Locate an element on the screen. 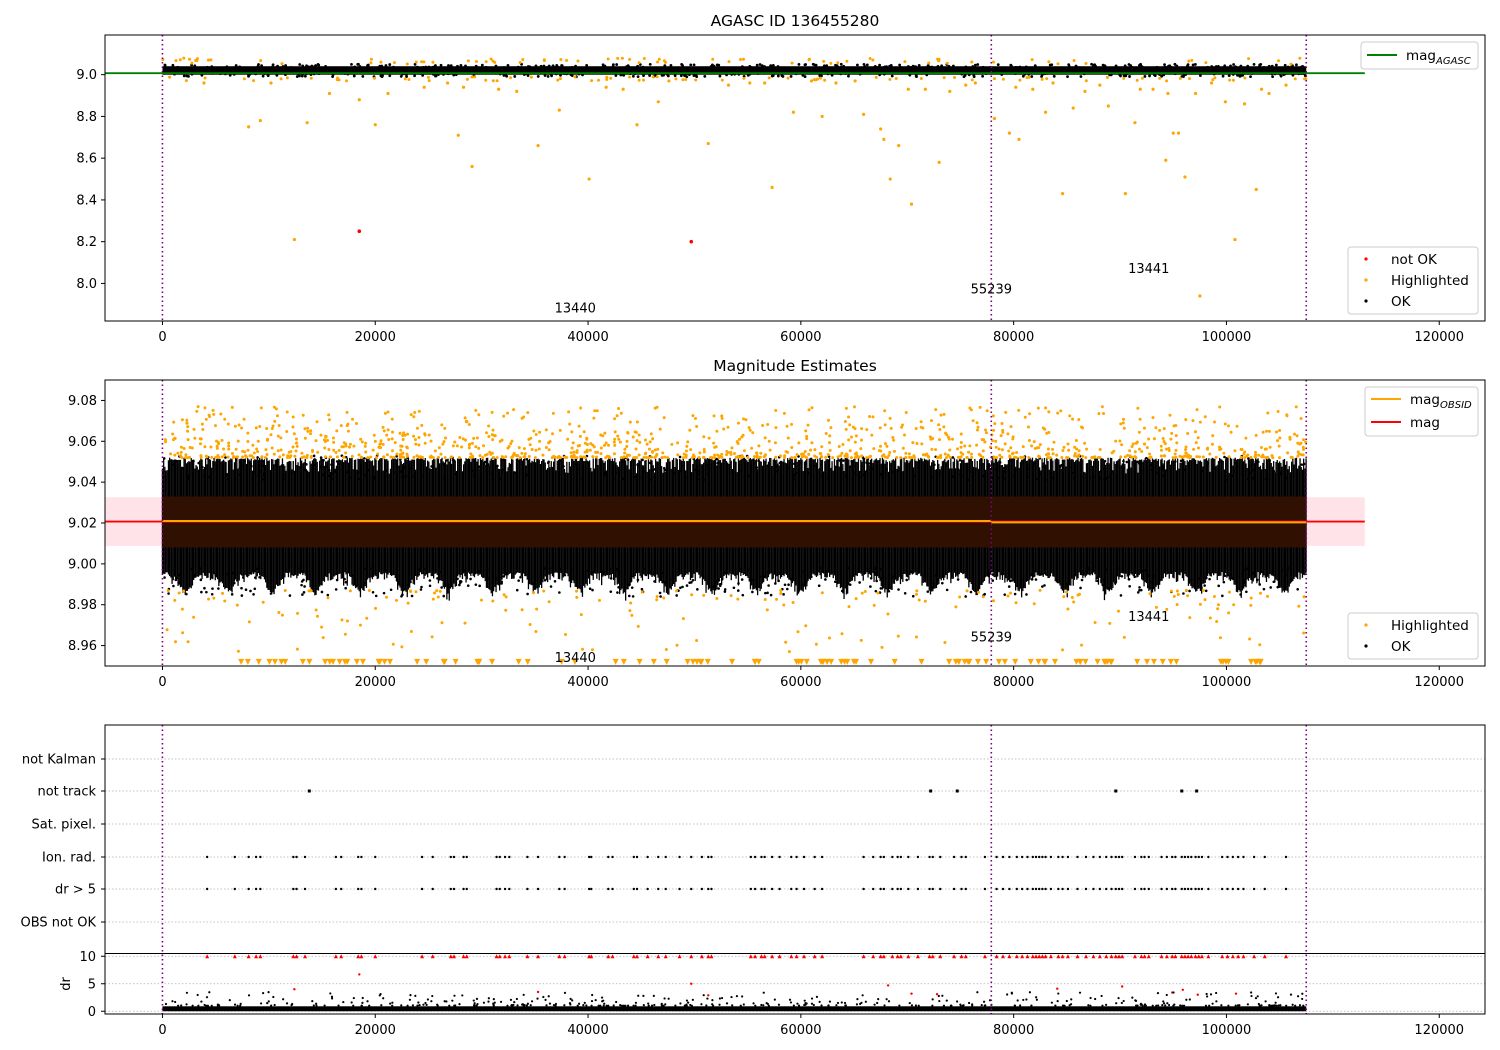  x-tick-label: 60000 is located at coordinates (800, 337).